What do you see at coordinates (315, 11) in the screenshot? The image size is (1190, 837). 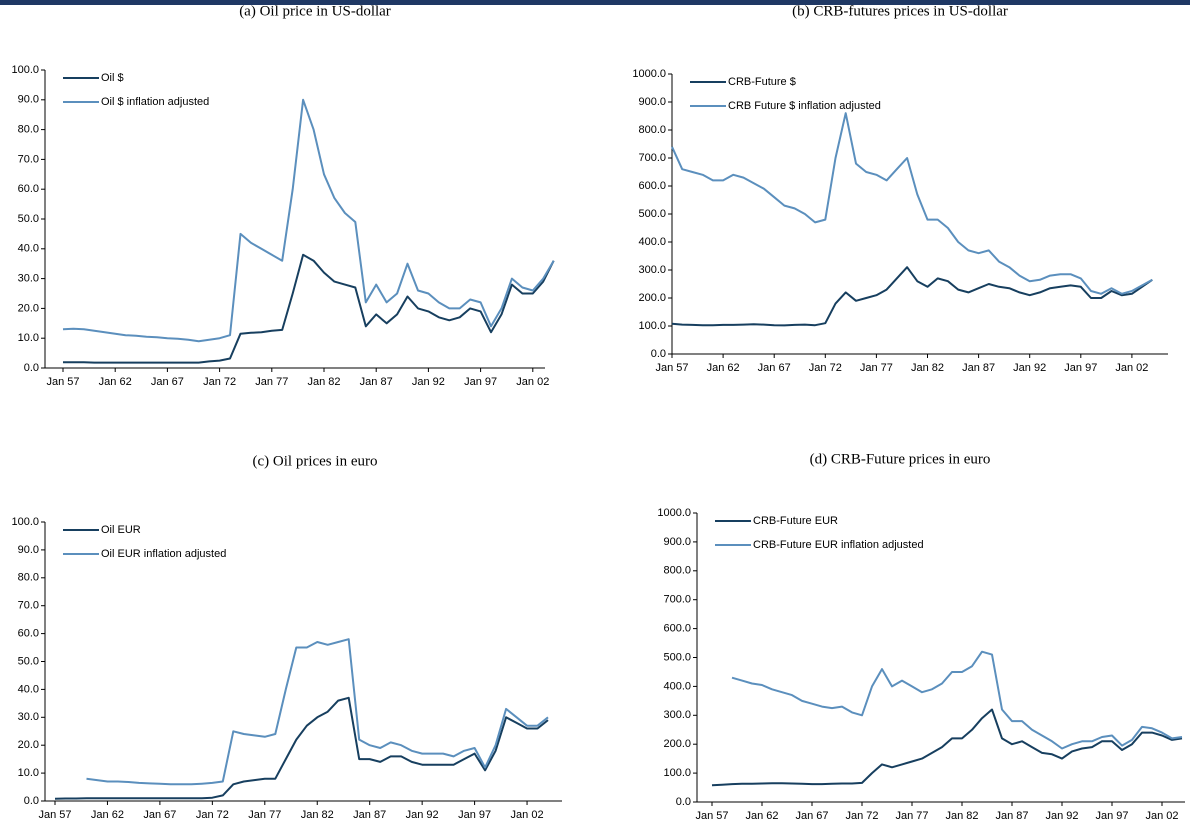 I see `chart-title: (a) Oil price in US-dollar` at bounding box center [315, 11].